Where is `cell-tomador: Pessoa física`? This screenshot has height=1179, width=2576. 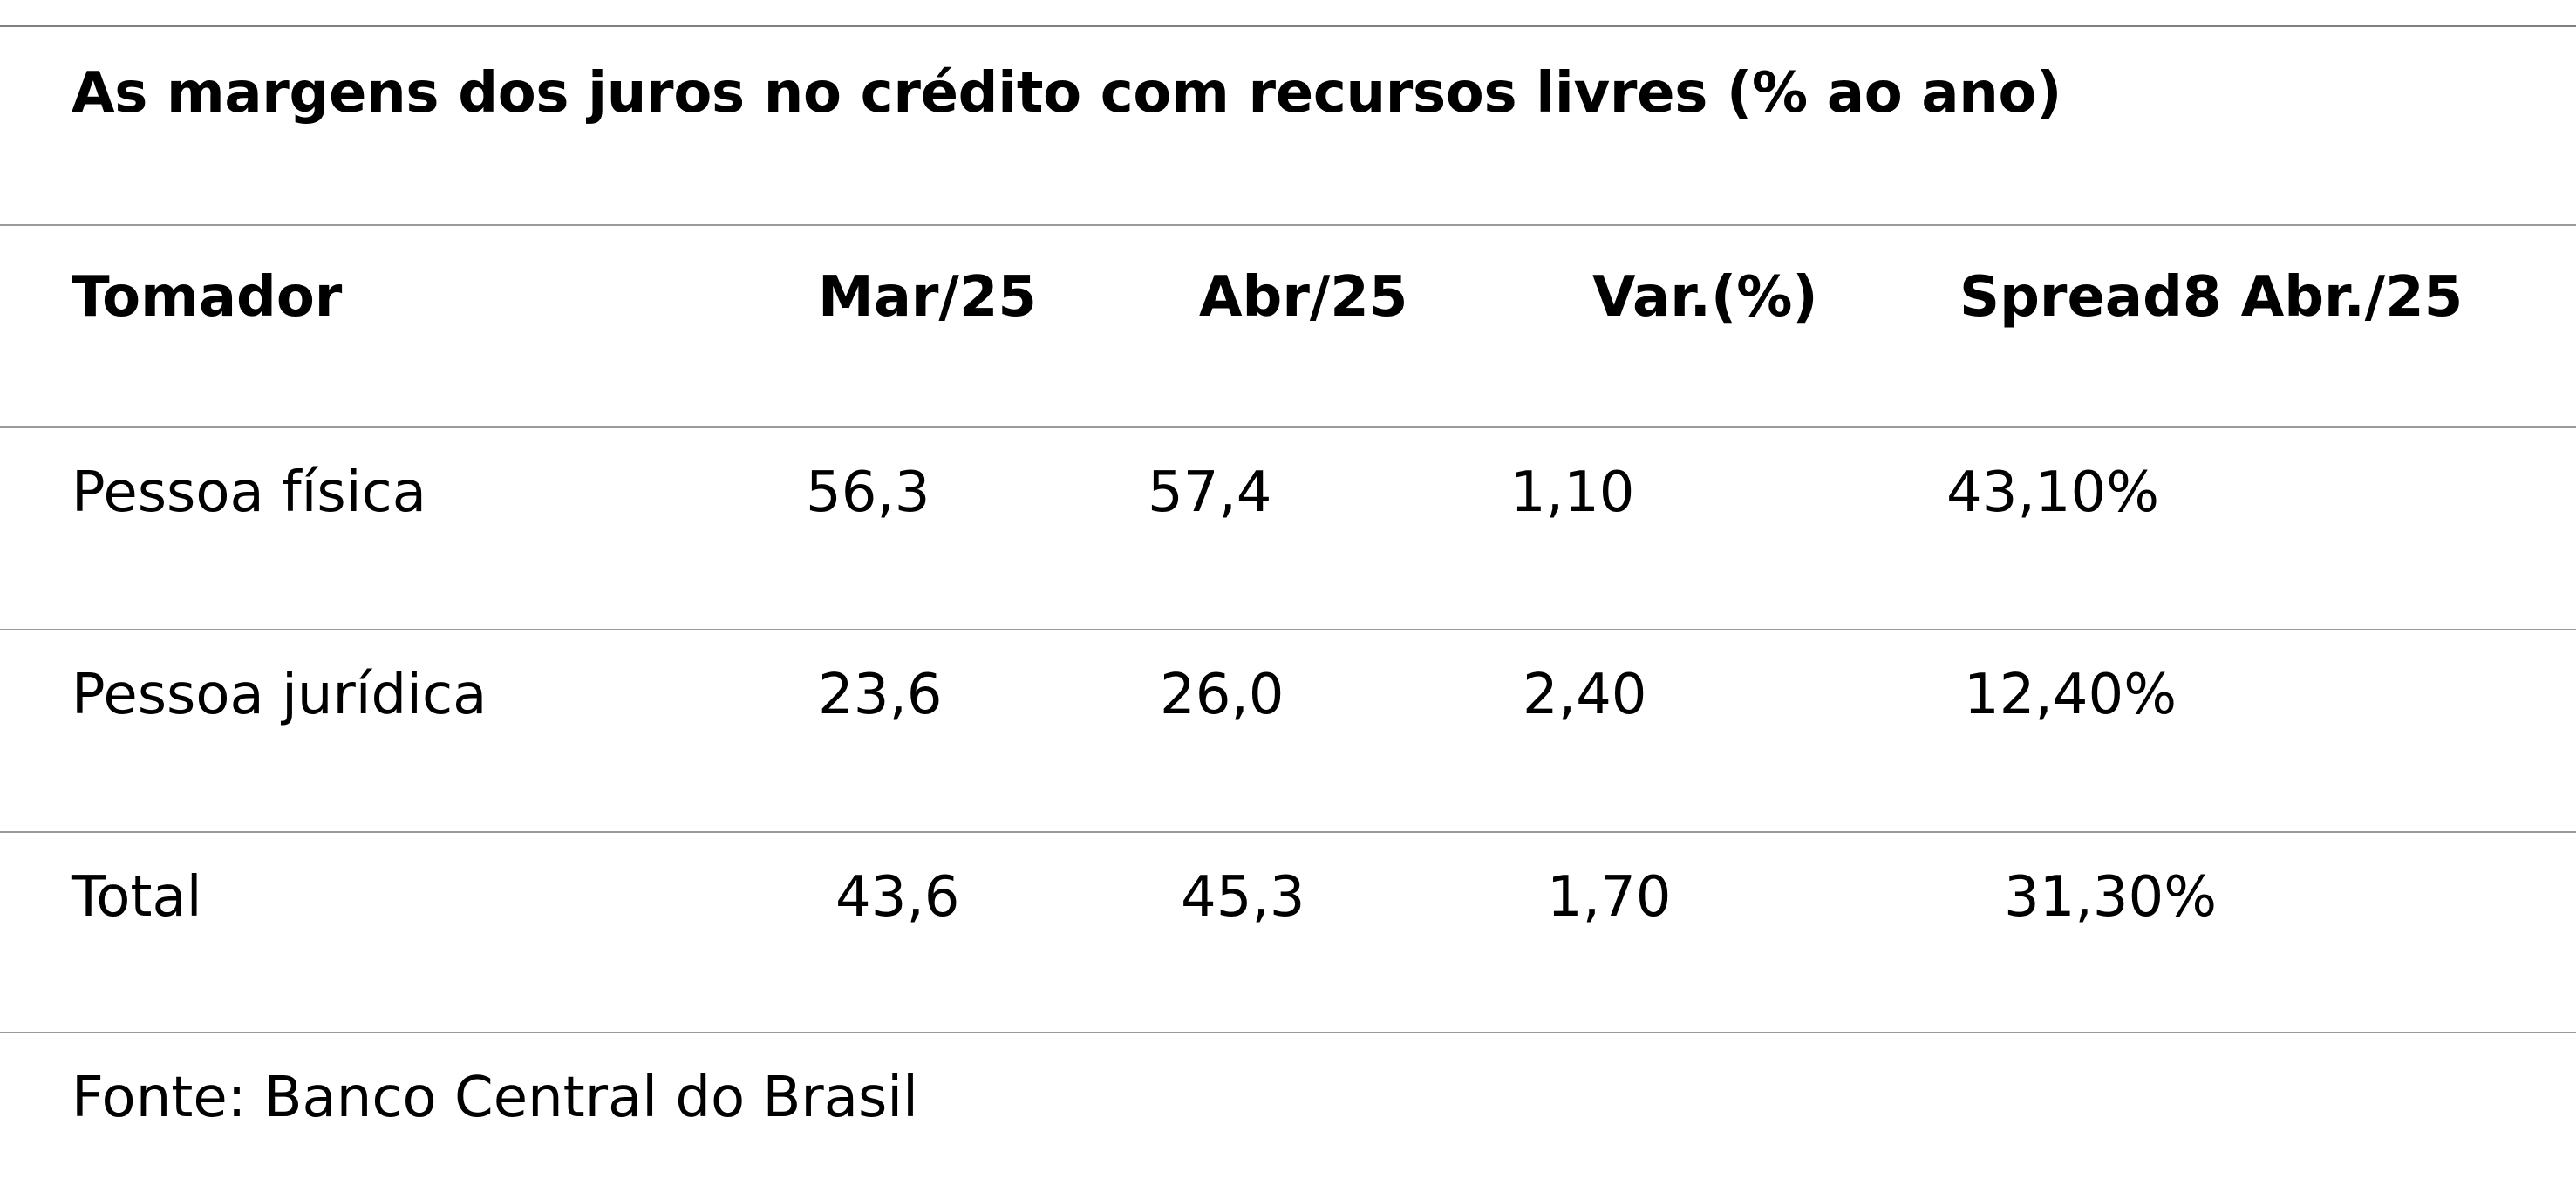
cell-tomador: Pessoa física is located at coordinates (249, 492).